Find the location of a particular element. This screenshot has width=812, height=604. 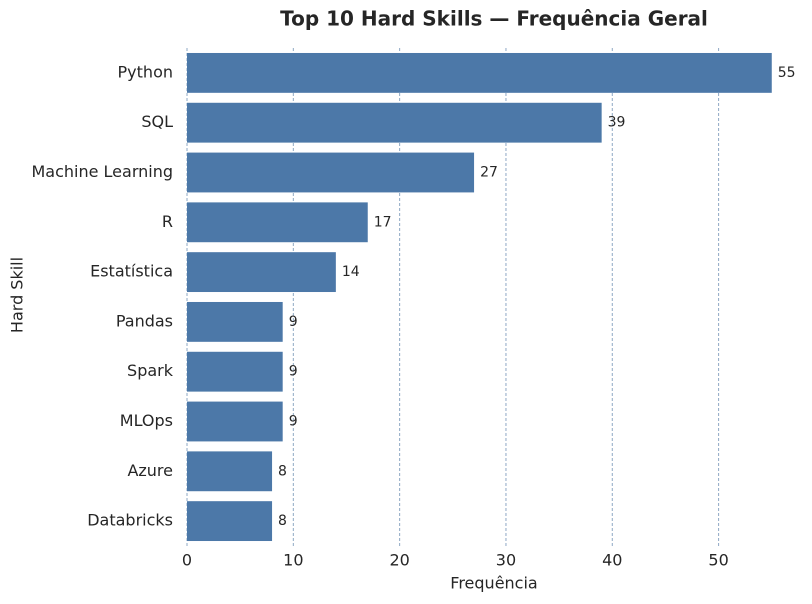

value-label: 17 is located at coordinates (383, 222).